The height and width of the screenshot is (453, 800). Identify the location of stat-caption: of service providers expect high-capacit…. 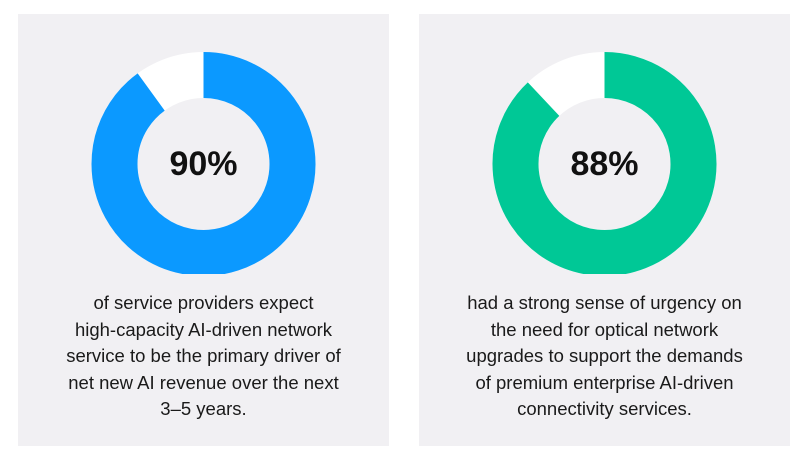
(203, 355).